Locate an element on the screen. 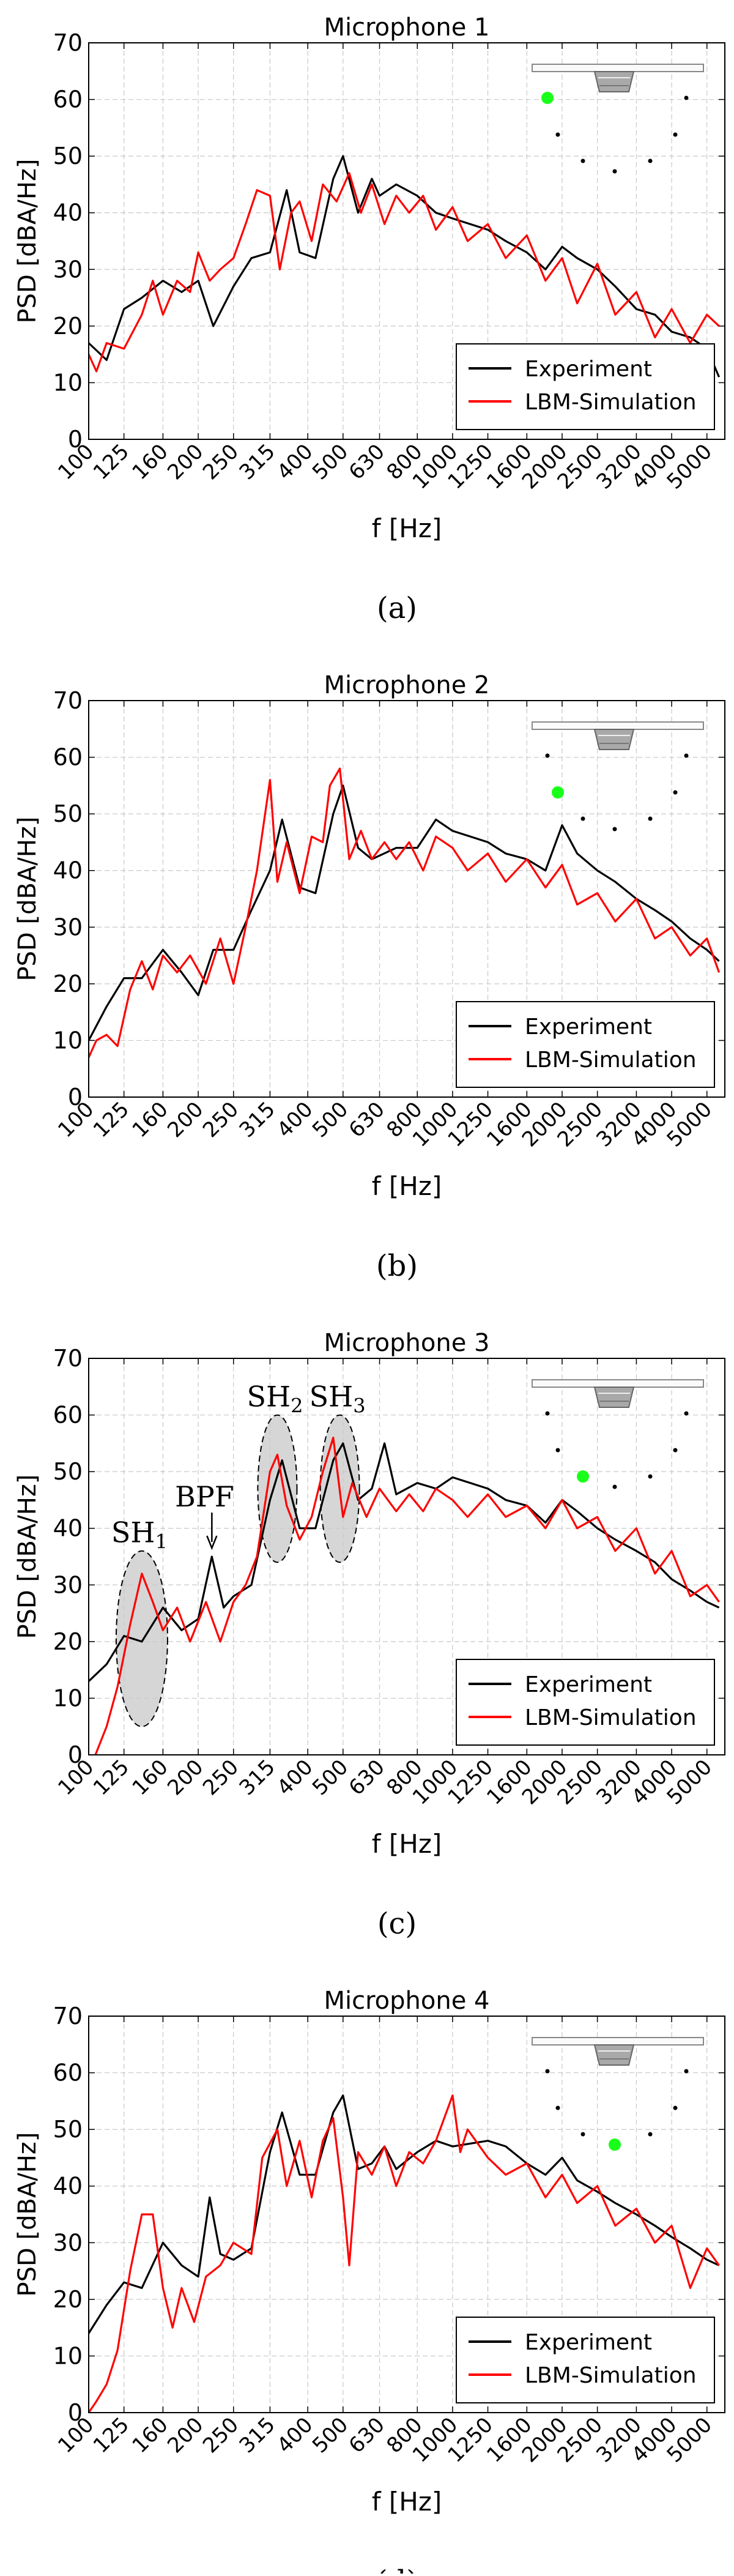 The image size is (734, 2576). chart-title: Microphone 2 is located at coordinates (407, 685).